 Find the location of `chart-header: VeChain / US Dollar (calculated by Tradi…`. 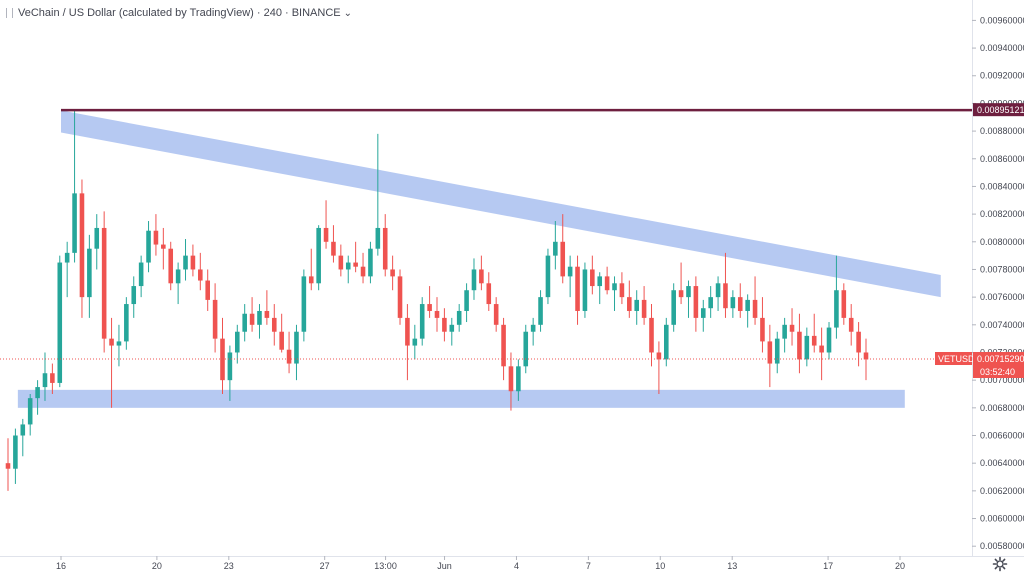

chart-header: VeChain / US Dollar (calculated by Tradi… is located at coordinates (179, 13).